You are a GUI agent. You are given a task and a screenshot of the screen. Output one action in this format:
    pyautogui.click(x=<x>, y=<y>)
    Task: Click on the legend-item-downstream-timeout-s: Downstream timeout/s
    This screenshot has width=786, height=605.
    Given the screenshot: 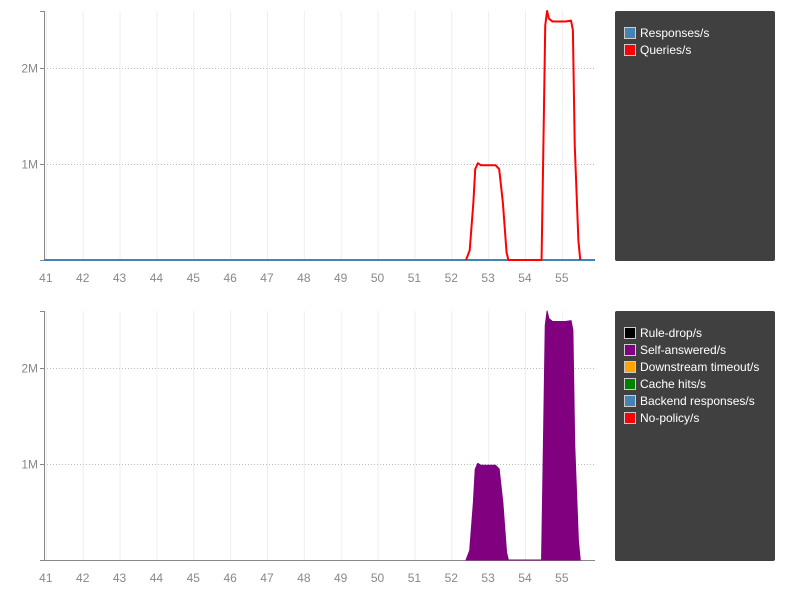 What is the action you would take?
    pyautogui.click(x=699, y=367)
    